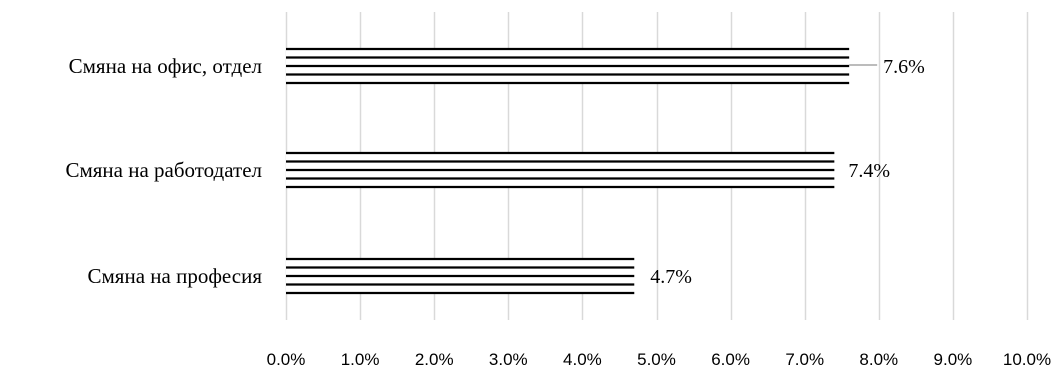  Describe the element at coordinates (730, 359) in the screenshot. I see `x-tick-label: 6.0%` at that location.